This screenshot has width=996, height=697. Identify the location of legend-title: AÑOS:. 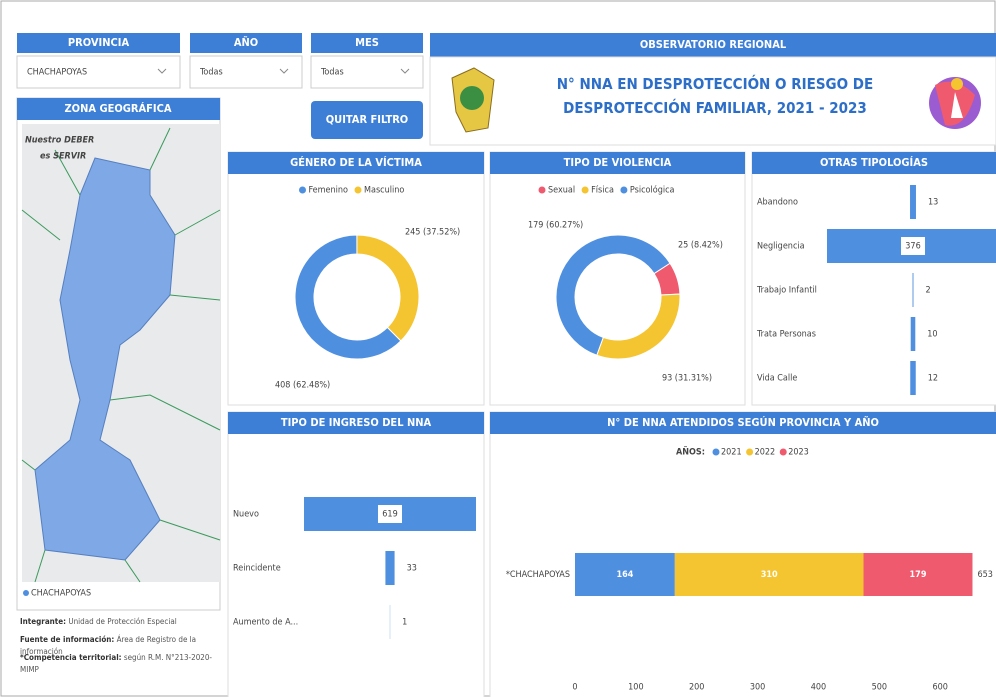
(690, 452).